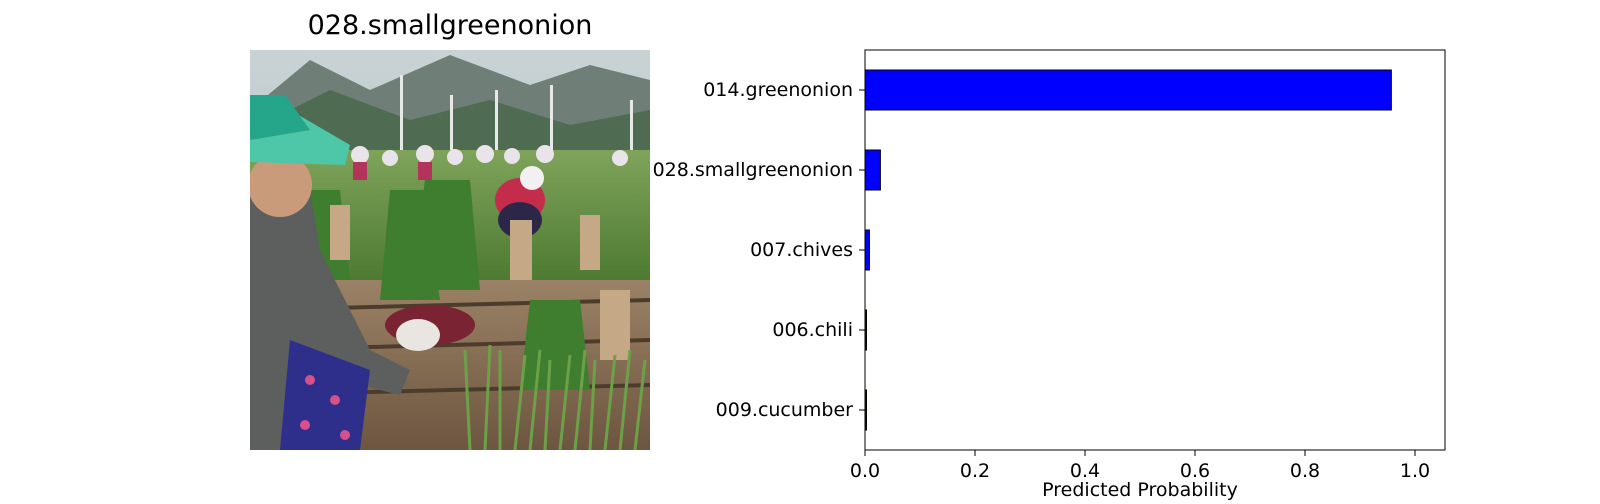  I want to click on x-tick-label: 1.0, so click(1415, 471).